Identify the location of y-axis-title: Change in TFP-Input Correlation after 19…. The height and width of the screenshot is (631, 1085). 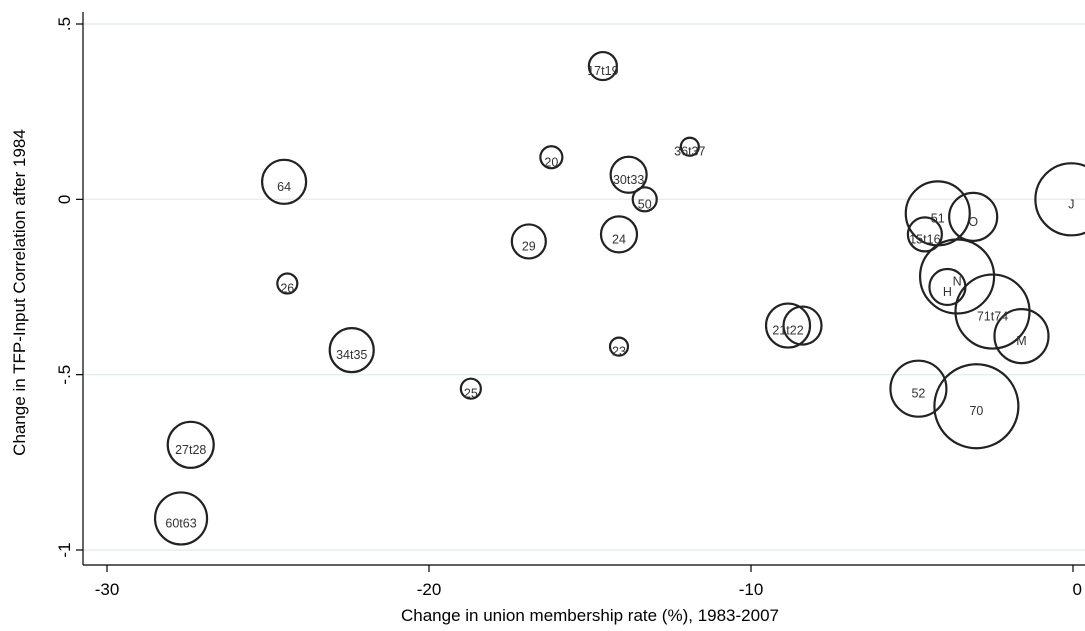
(19, 292).